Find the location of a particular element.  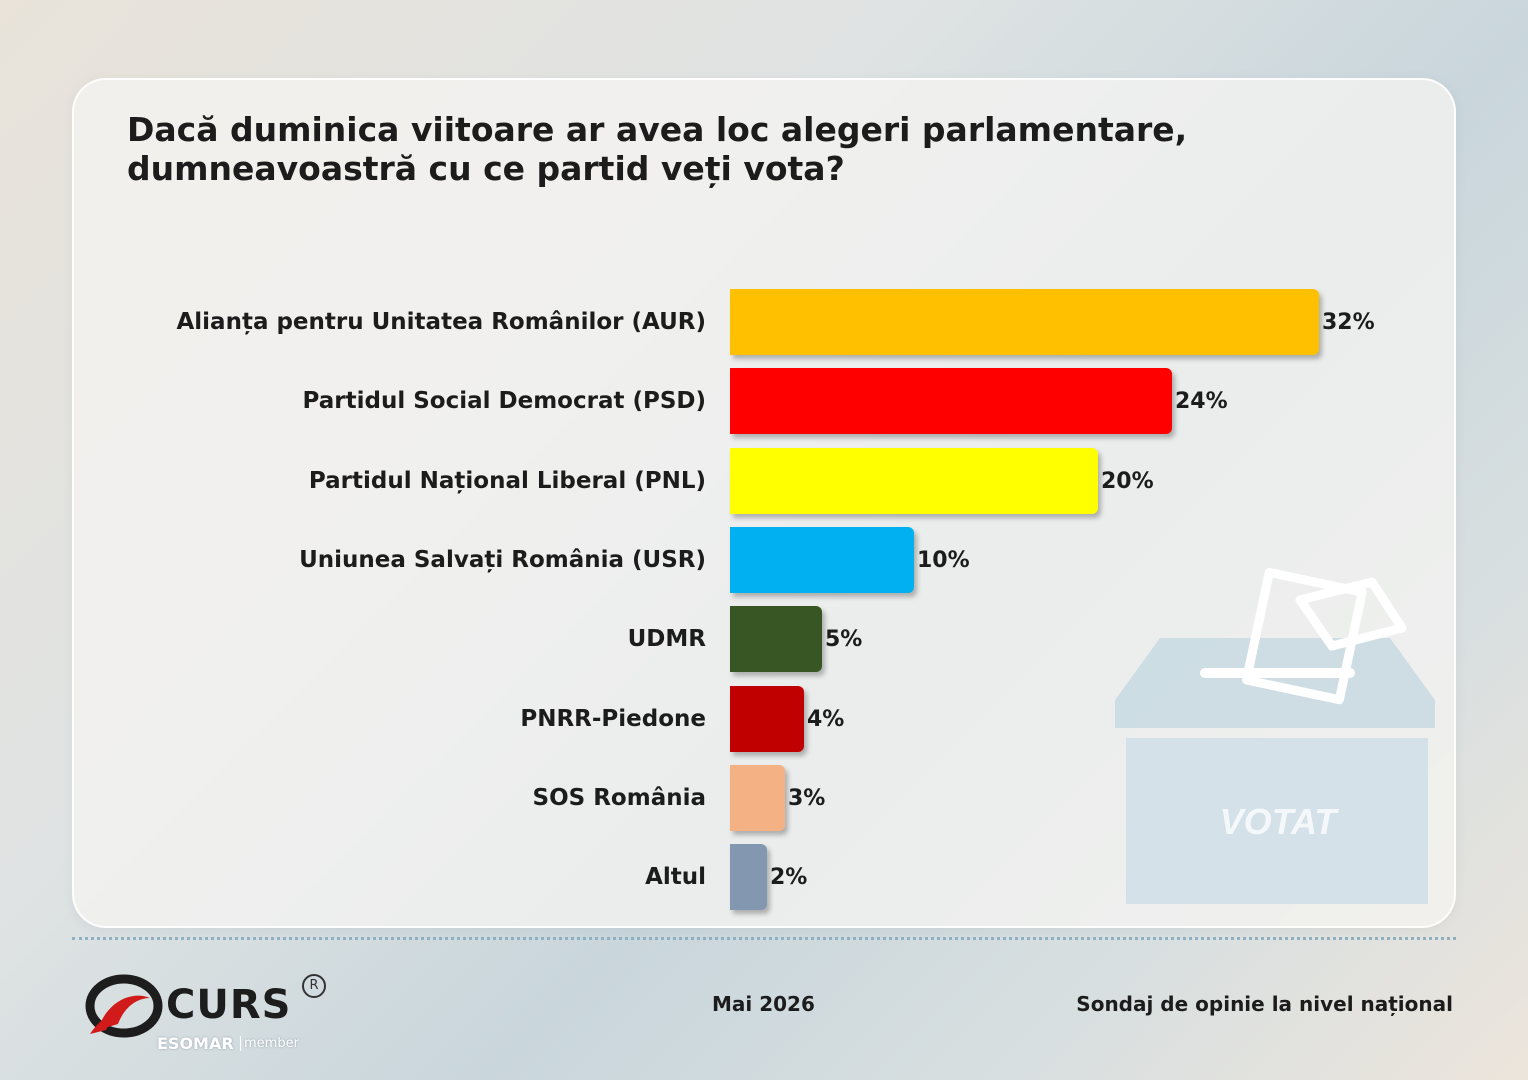

curs-logo-icon is located at coordinates (124, 1006).